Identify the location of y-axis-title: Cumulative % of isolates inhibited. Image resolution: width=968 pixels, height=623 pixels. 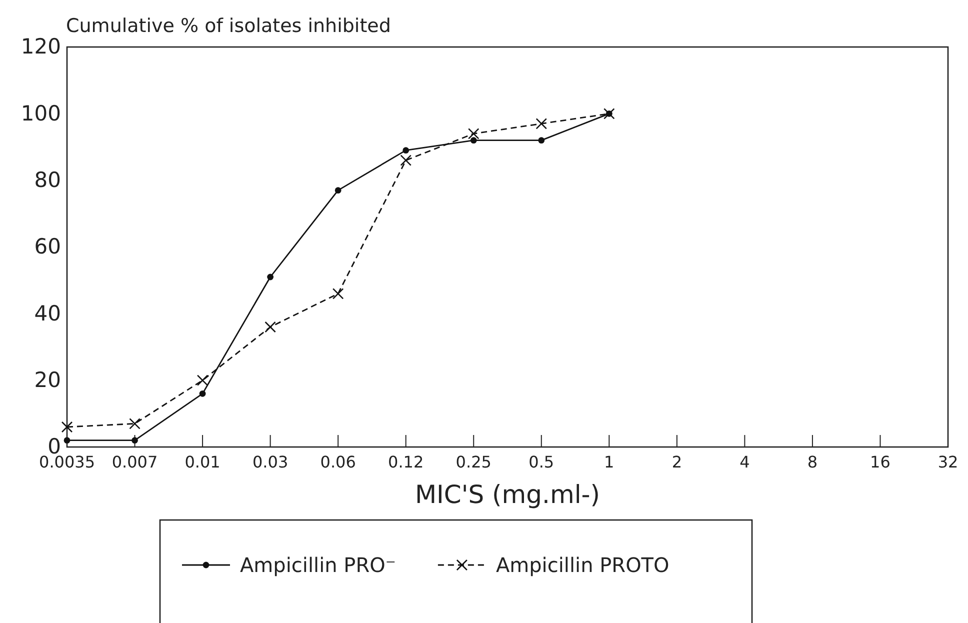
(228, 26).